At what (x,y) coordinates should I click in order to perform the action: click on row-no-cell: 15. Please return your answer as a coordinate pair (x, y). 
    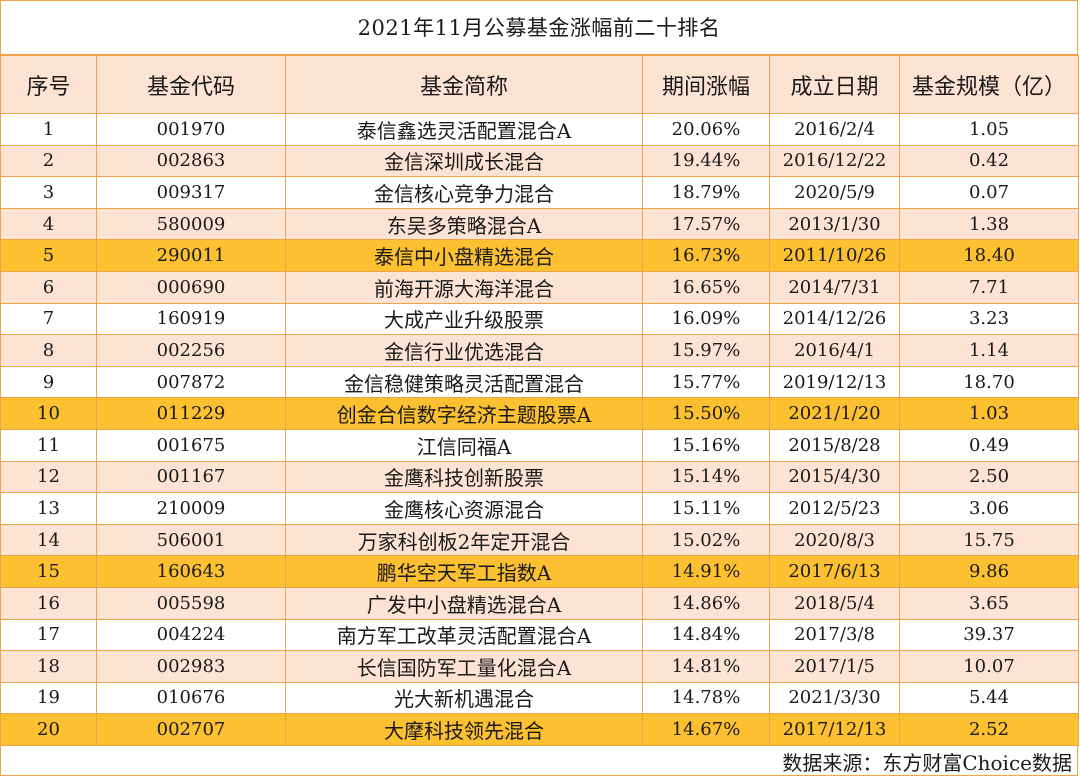
    Looking at the image, I should click on (48, 571).